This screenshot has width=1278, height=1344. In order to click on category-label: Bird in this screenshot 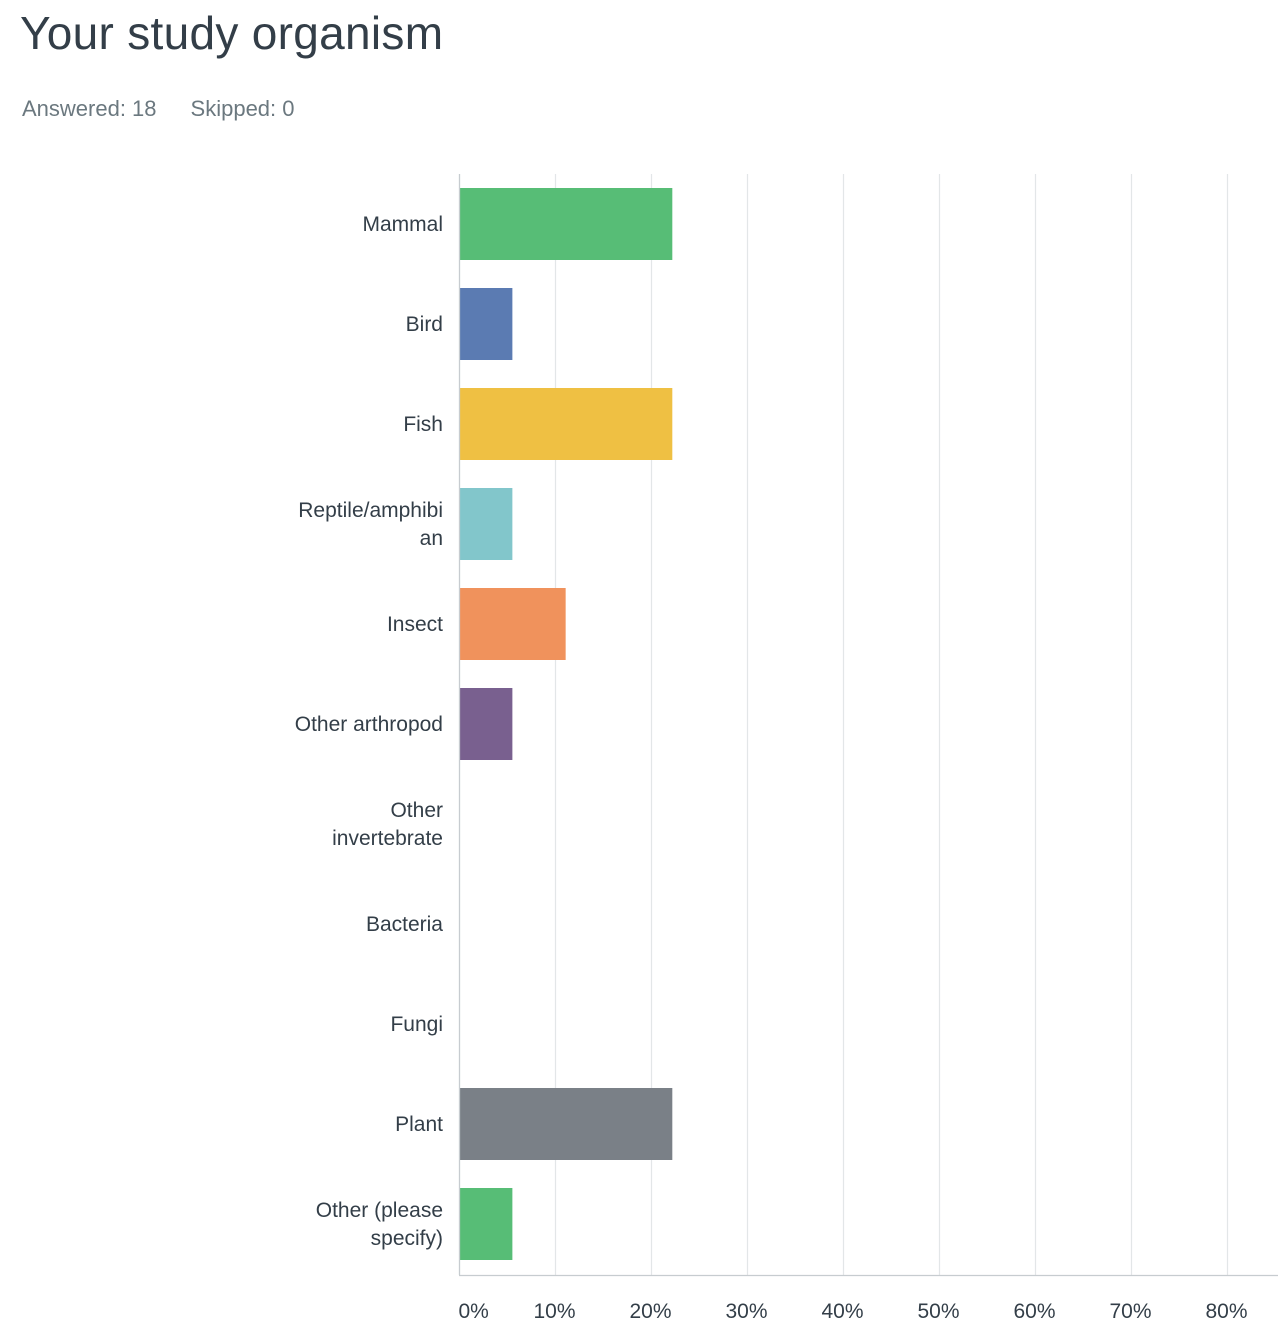, I will do `click(424, 324)`.